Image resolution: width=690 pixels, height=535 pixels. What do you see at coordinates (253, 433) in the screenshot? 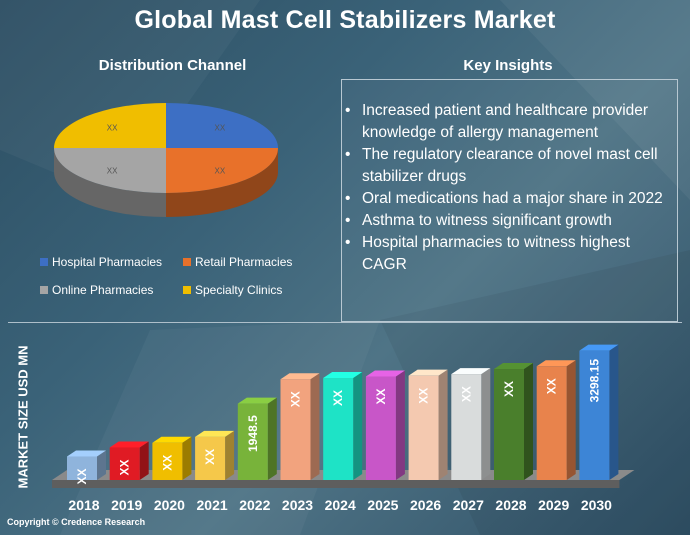
I see `bar-data-label: 1948.5` at bounding box center [253, 433].